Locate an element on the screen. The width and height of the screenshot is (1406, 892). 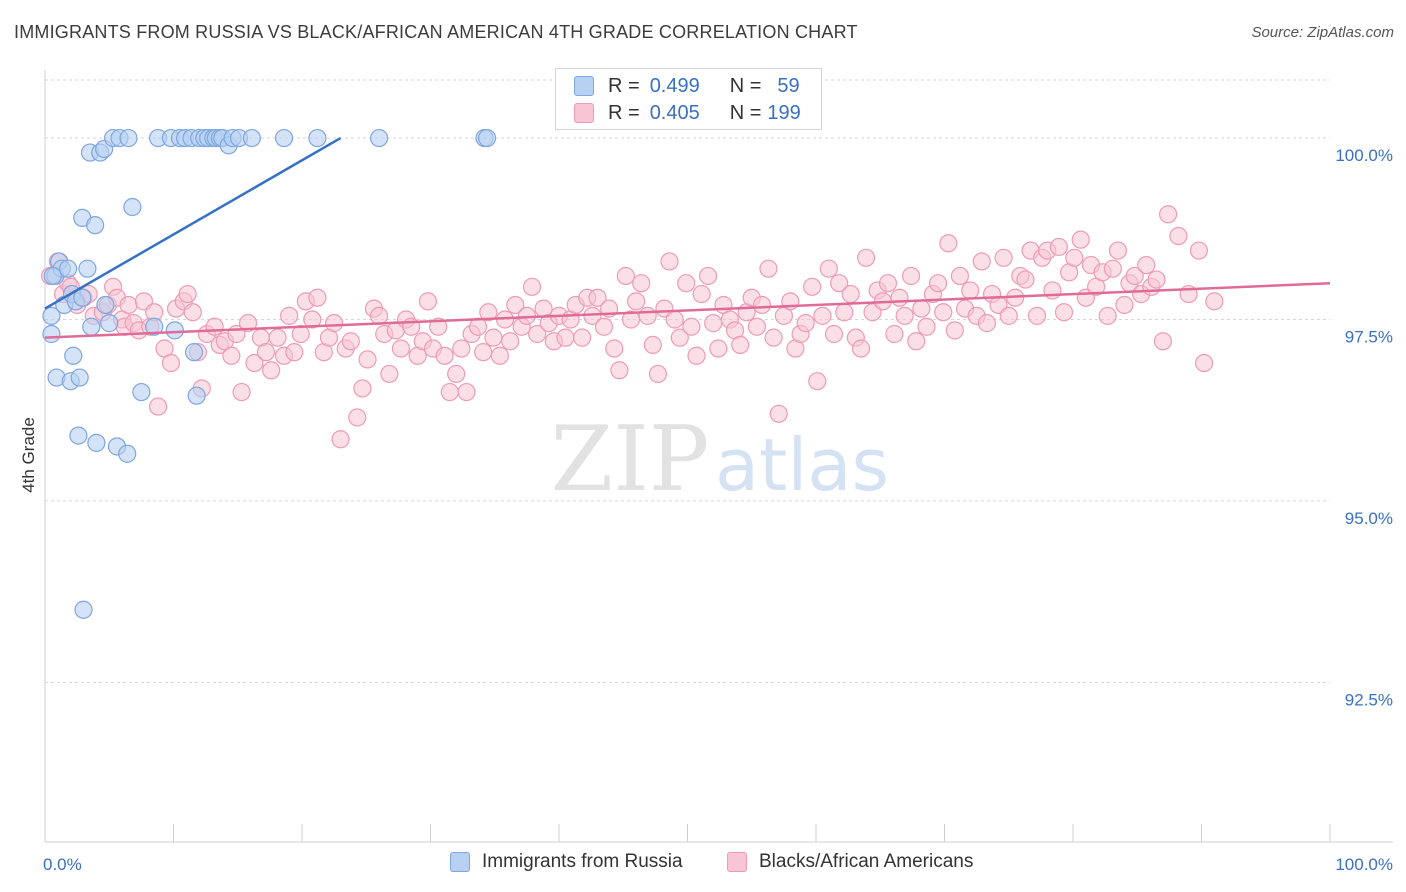
n-value: 59 is located at coordinates (788, 85).